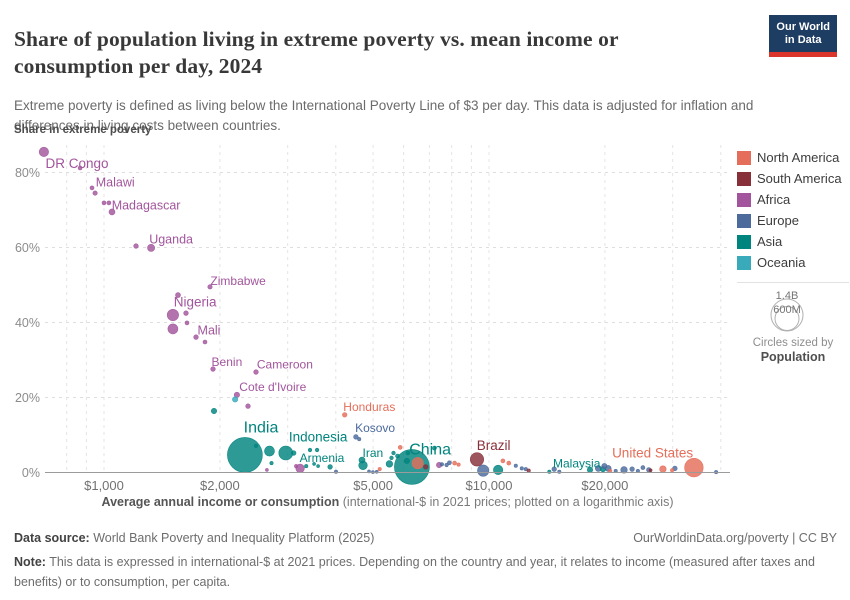 This screenshot has height=600, width=850. I want to click on country-label-malaysia: Malaysia, so click(577, 464).